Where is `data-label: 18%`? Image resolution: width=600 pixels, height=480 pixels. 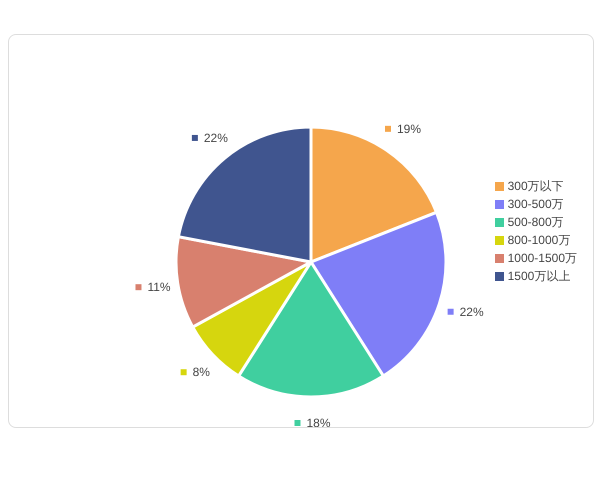 data-label: 18% is located at coordinates (318, 423).